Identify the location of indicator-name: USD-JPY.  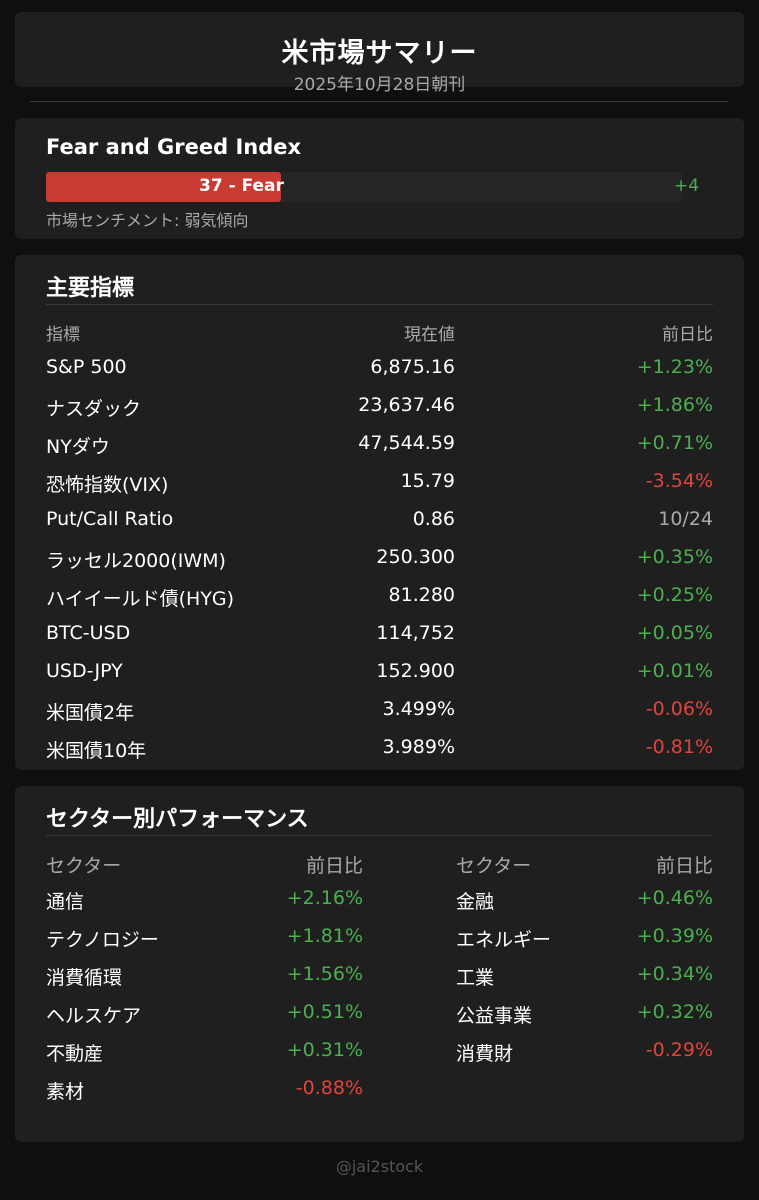
(84, 671).